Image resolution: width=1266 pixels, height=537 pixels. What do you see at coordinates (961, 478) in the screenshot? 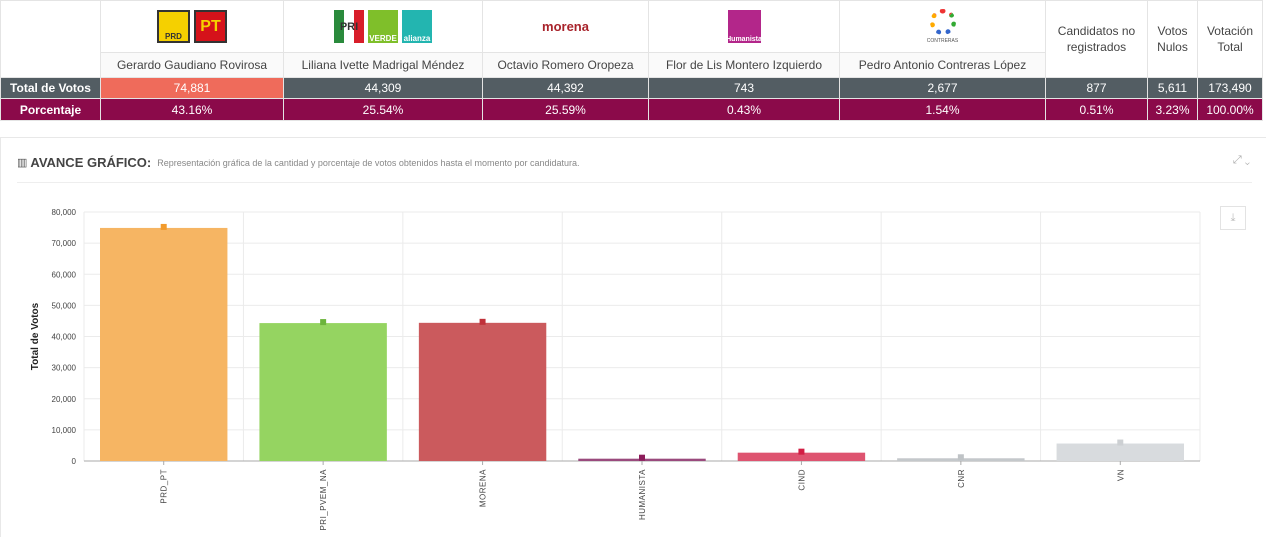
I see `x-tick-label: CNR` at bounding box center [961, 478].